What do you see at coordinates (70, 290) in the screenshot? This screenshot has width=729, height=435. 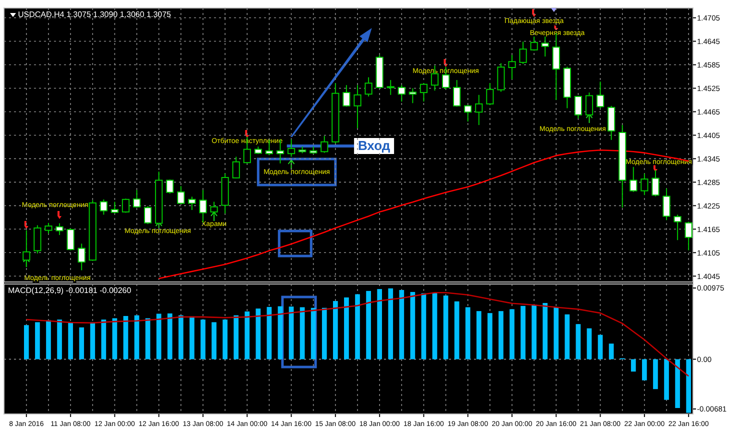 I see `chart-title: MACD(12,26,9) -0.00181 -0.00260` at bounding box center [70, 290].